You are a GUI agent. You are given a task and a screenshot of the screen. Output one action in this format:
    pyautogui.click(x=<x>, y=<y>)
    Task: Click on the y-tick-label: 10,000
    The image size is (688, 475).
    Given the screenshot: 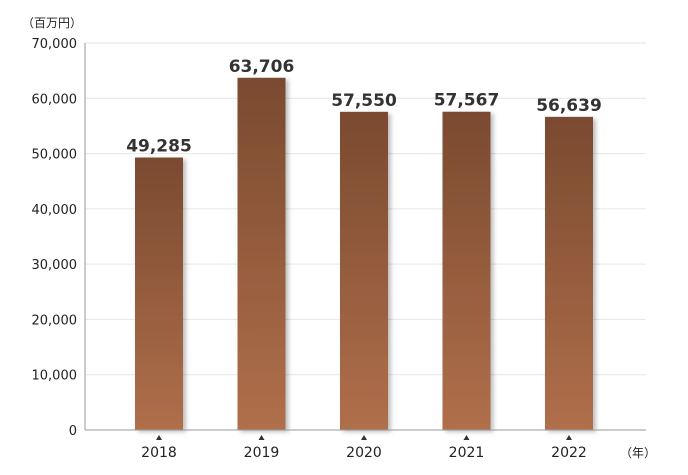 What is the action you would take?
    pyautogui.click(x=55, y=376)
    